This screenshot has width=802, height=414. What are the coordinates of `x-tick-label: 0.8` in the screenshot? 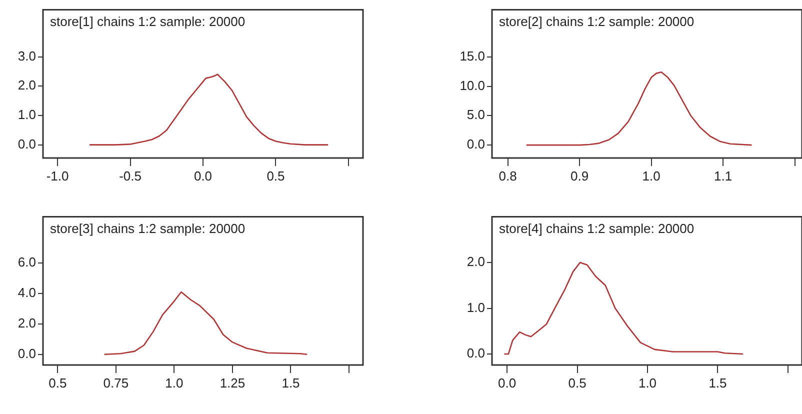 It's located at (507, 176).